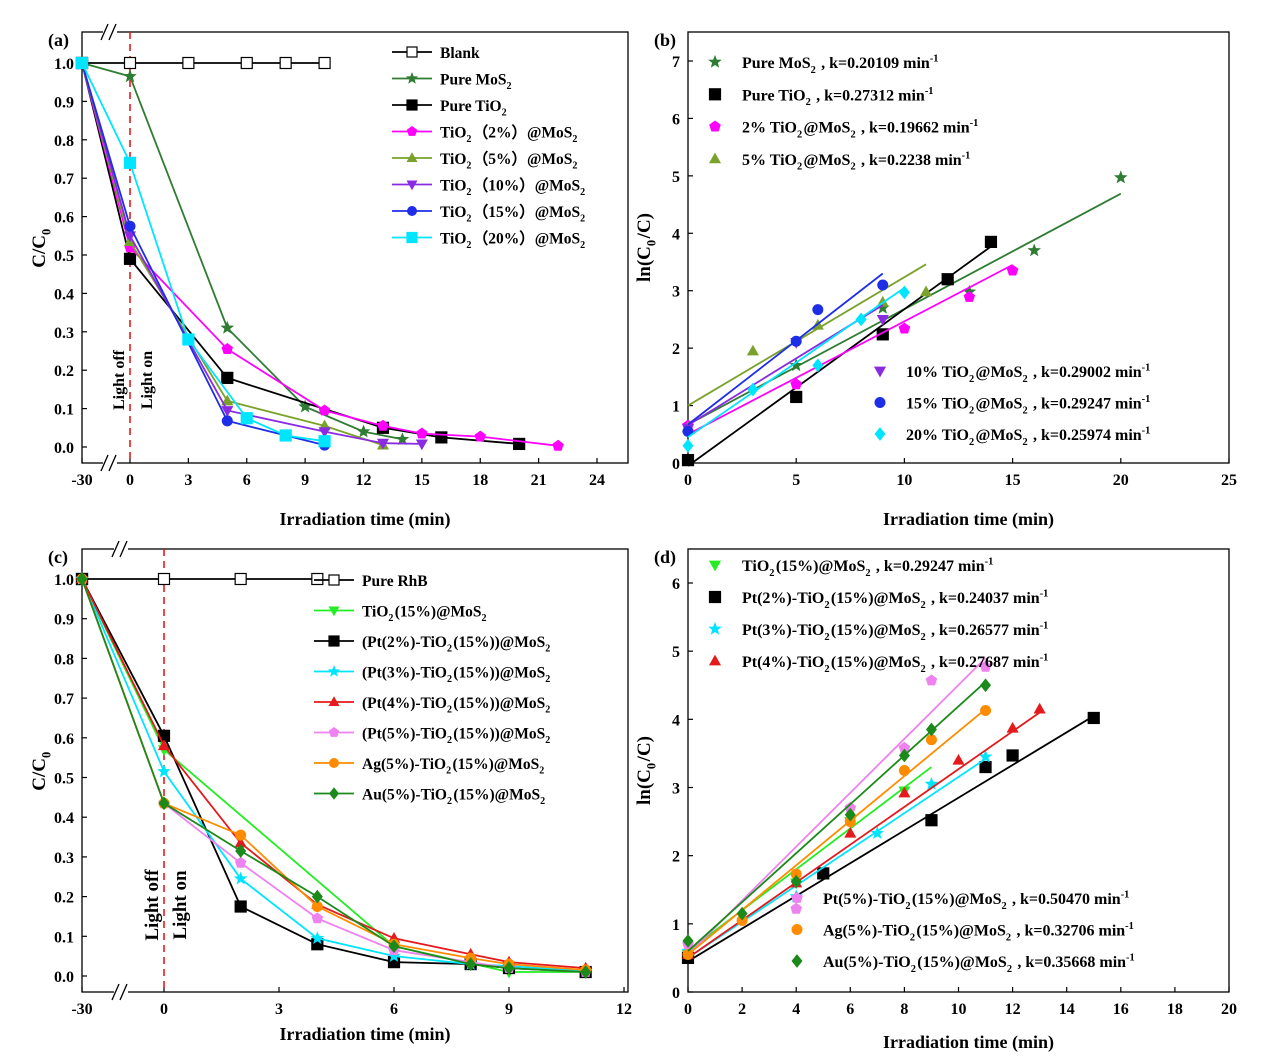 The image size is (1268, 1061). I want to click on series-line, so click(203, 252).